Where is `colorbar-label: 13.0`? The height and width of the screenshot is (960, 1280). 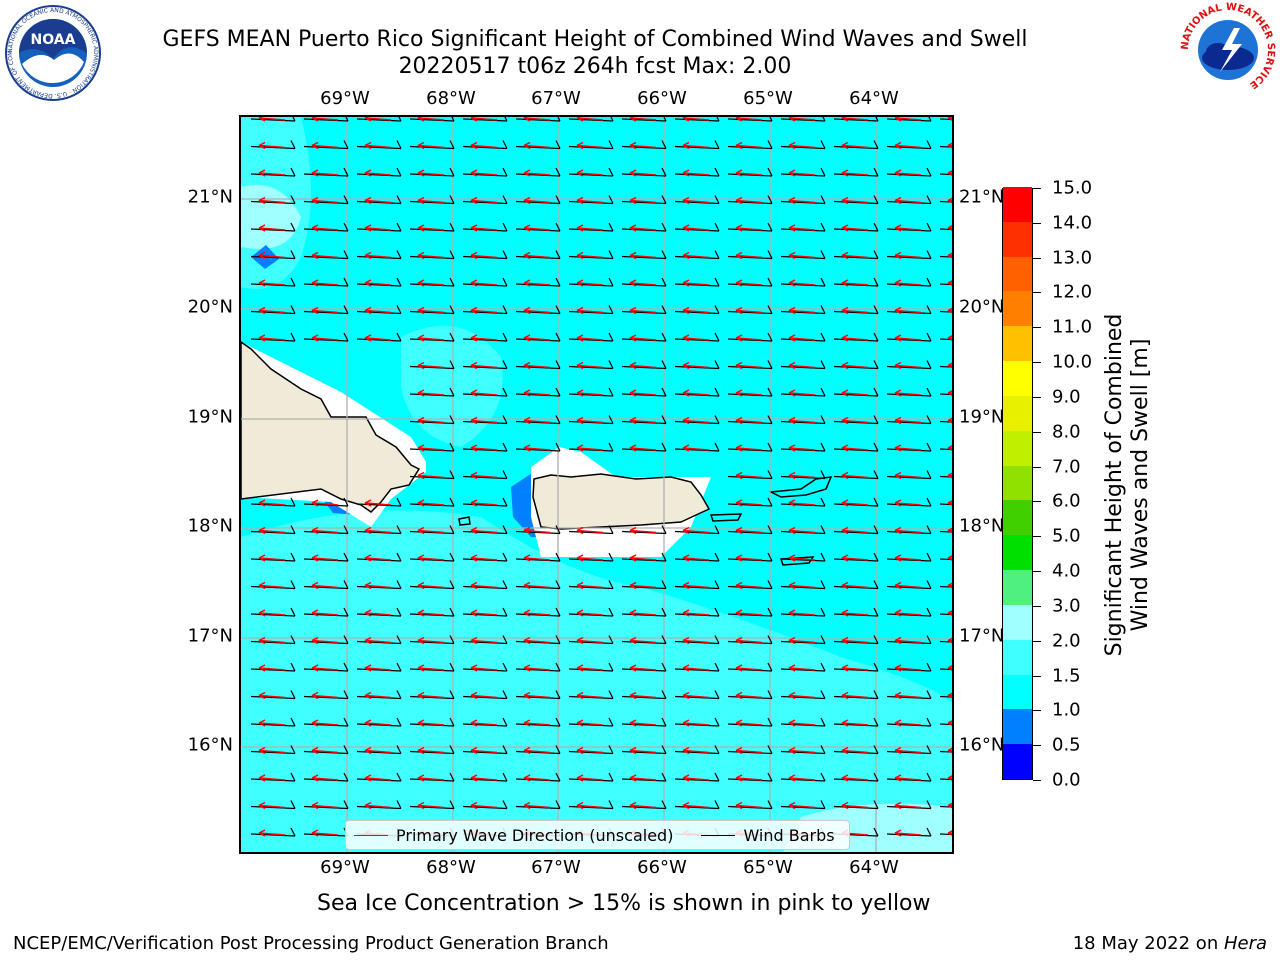 colorbar-label: 13.0 is located at coordinates (1072, 258).